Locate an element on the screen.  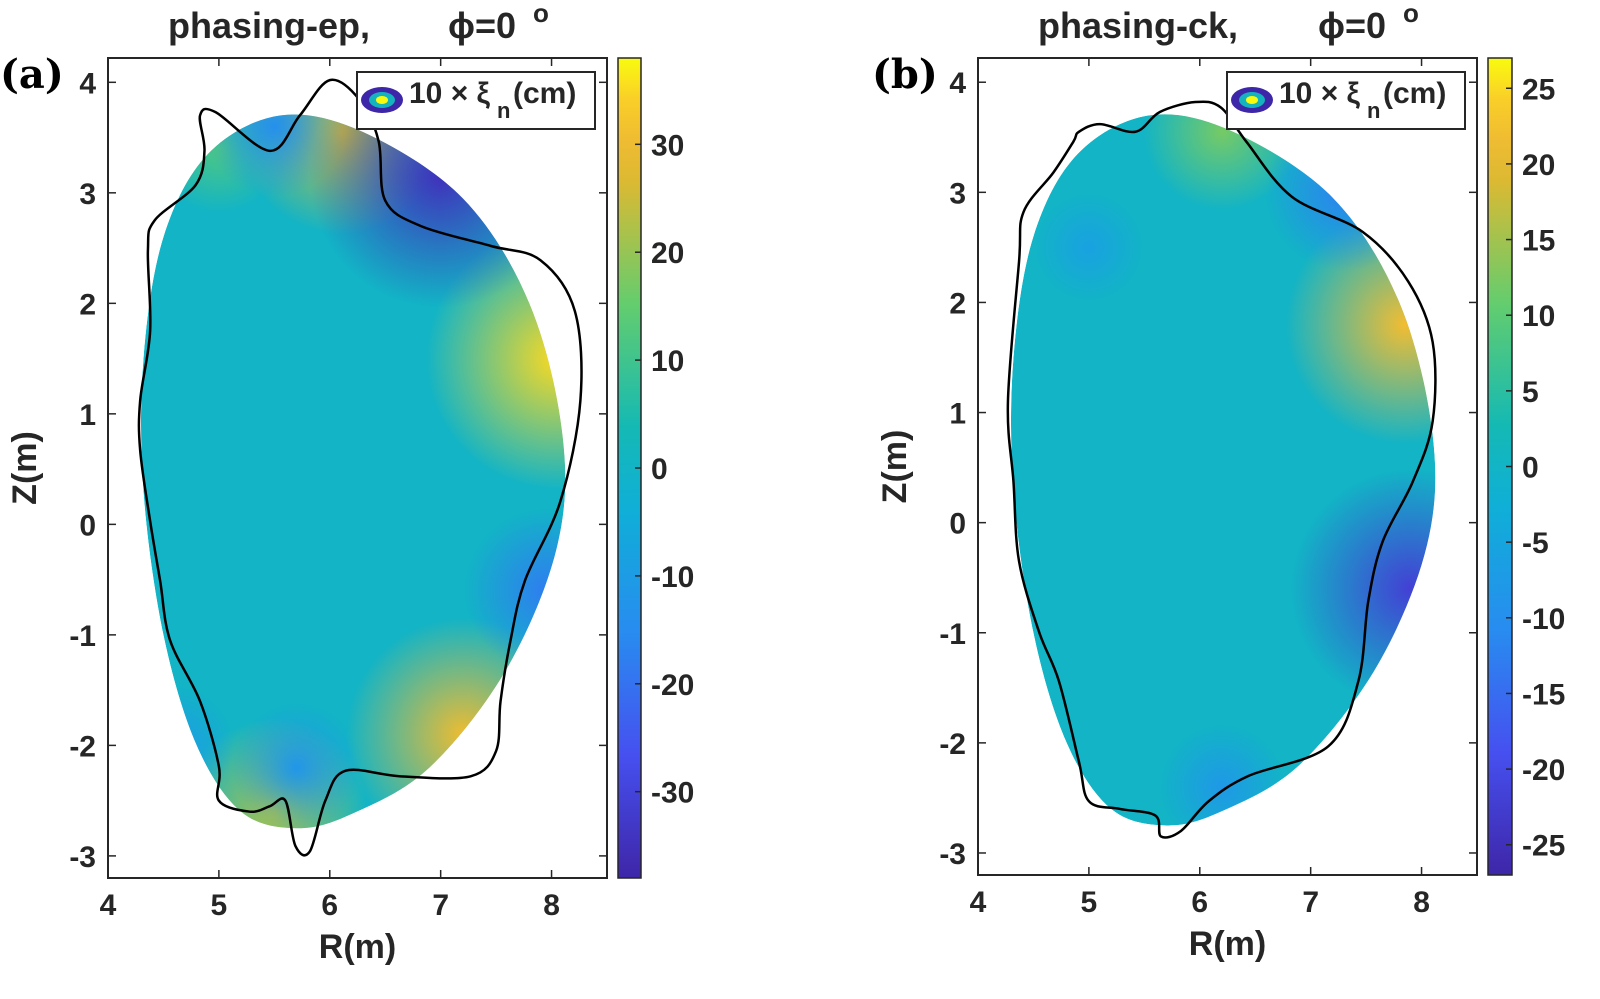
panel-label: (a) is located at coordinates (32, 74).